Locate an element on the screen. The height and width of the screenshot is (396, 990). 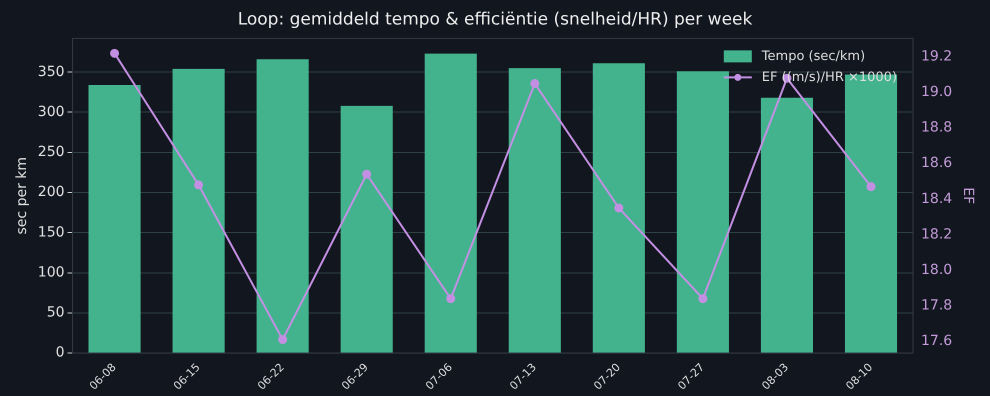
y-tick-label: 200 is located at coordinates (51, 192).